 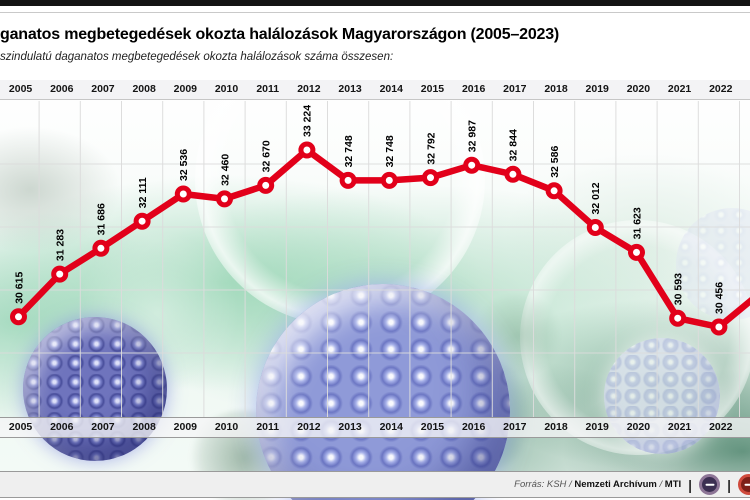 What do you see at coordinates (544, 484) in the screenshot?
I see `source-prefix: Forrás: KSH /` at bounding box center [544, 484].